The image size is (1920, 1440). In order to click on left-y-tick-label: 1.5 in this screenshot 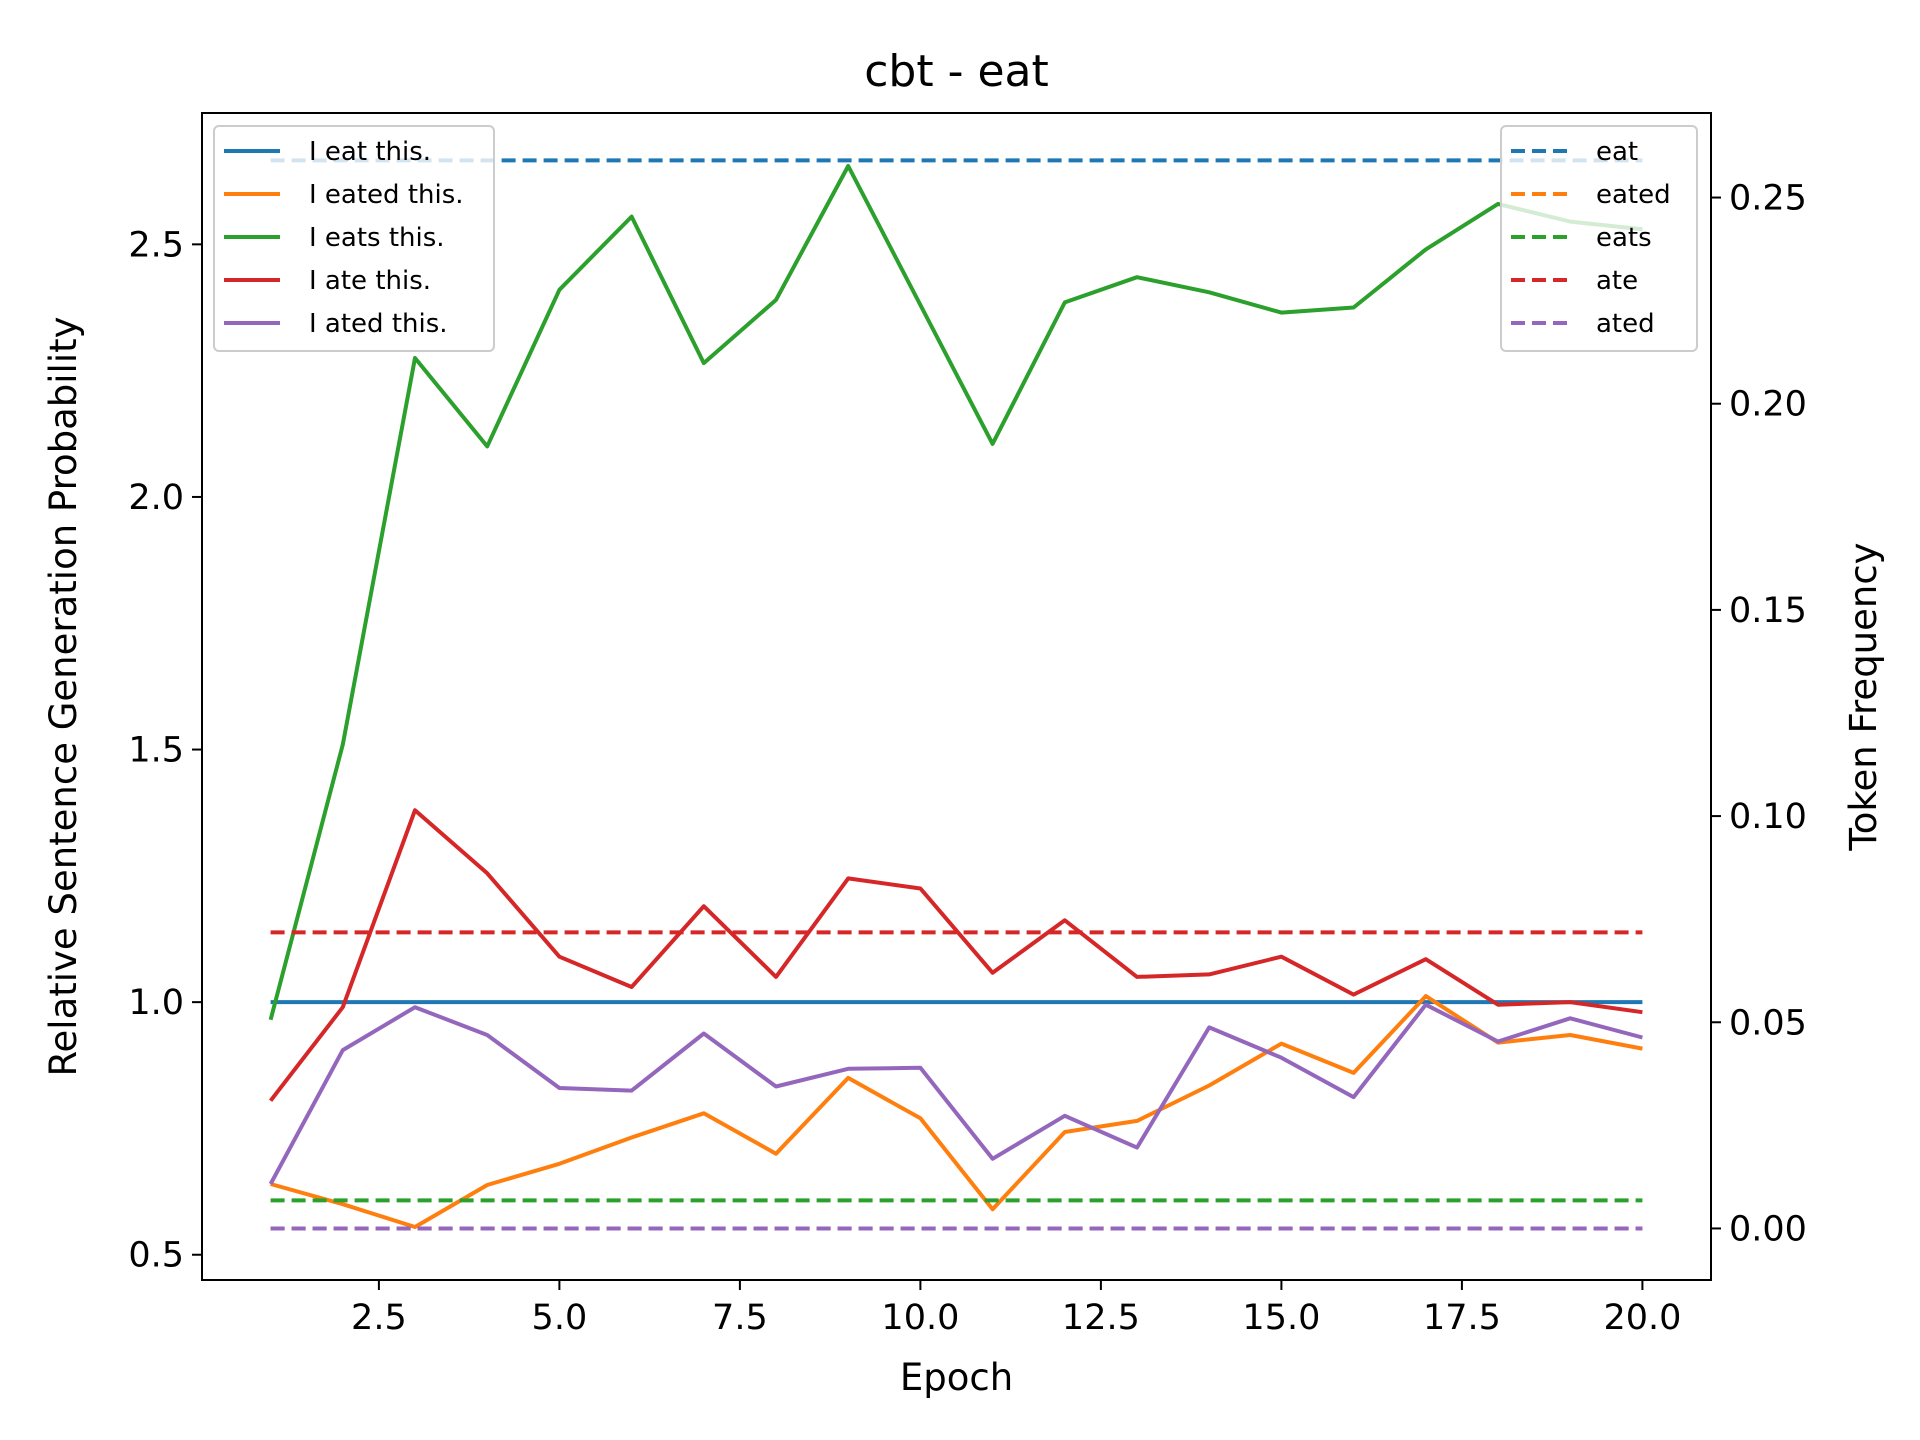, I will do `click(156, 751)`.